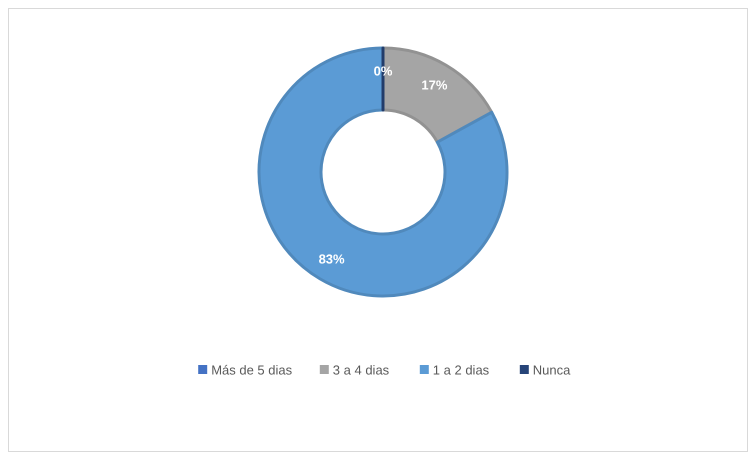 The height and width of the screenshot is (452, 748). Describe the element at coordinates (434, 85) in the screenshot. I see `data-label: 17%` at that location.